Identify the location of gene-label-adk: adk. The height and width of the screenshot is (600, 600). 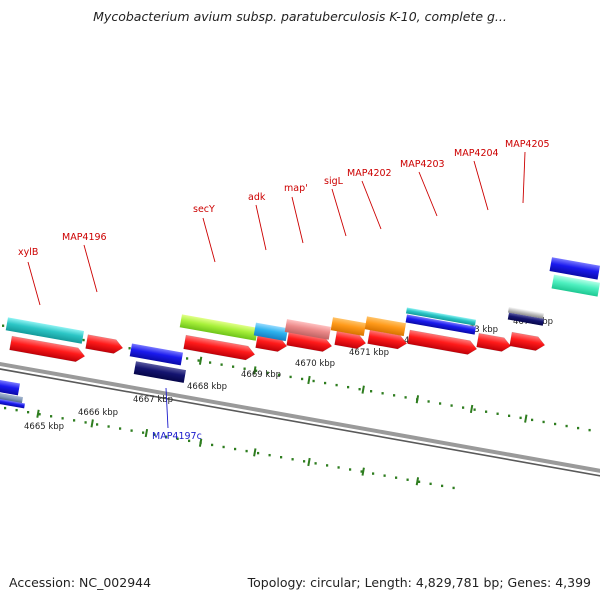
(257, 197).